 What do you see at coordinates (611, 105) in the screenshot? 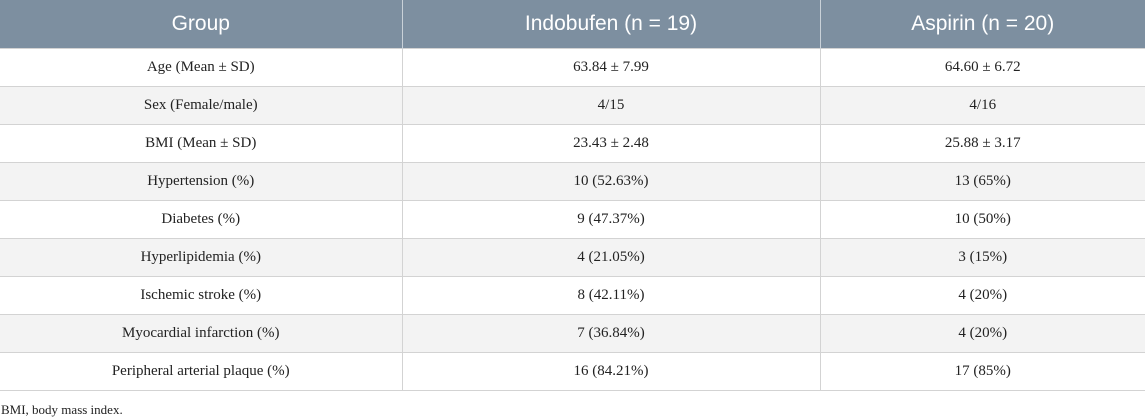
I see `indobufen-value-cell: 4/15` at bounding box center [611, 105].